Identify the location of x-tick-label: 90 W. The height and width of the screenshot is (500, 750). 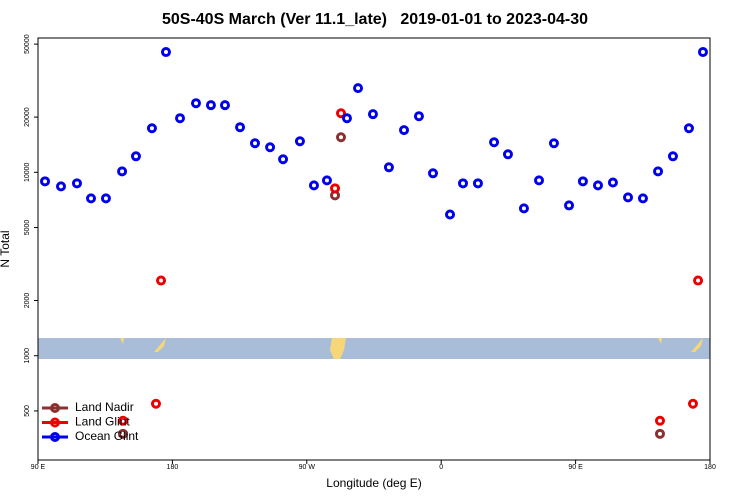
(307, 467).